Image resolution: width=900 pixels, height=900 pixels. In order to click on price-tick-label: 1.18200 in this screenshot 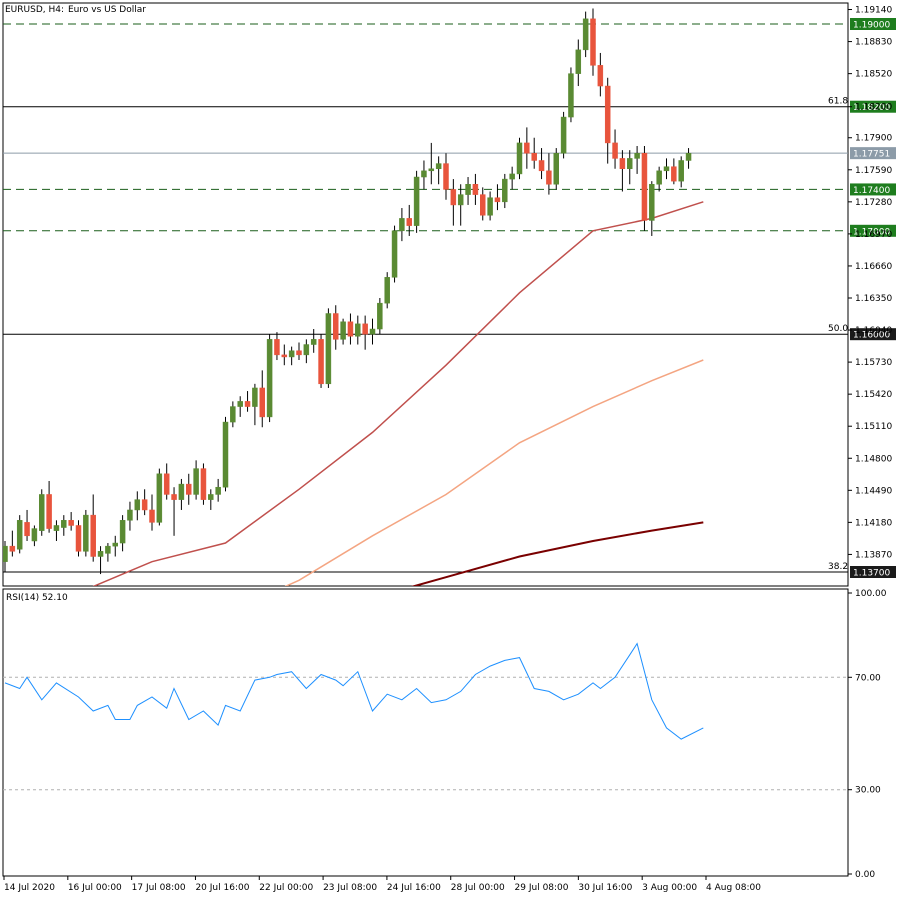, I will do `click(873, 108)`.